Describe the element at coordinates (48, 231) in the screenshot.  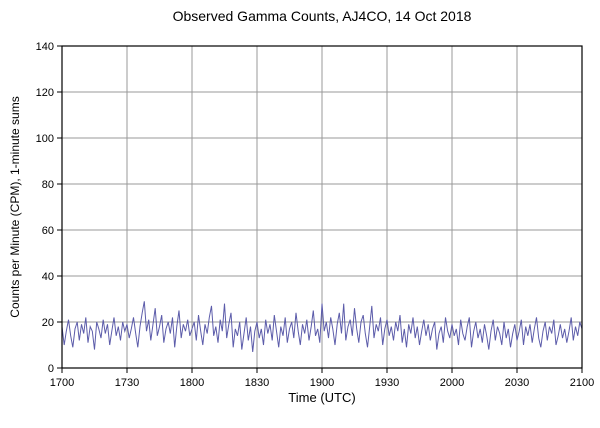
I see `y-tick-label: 60` at that location.